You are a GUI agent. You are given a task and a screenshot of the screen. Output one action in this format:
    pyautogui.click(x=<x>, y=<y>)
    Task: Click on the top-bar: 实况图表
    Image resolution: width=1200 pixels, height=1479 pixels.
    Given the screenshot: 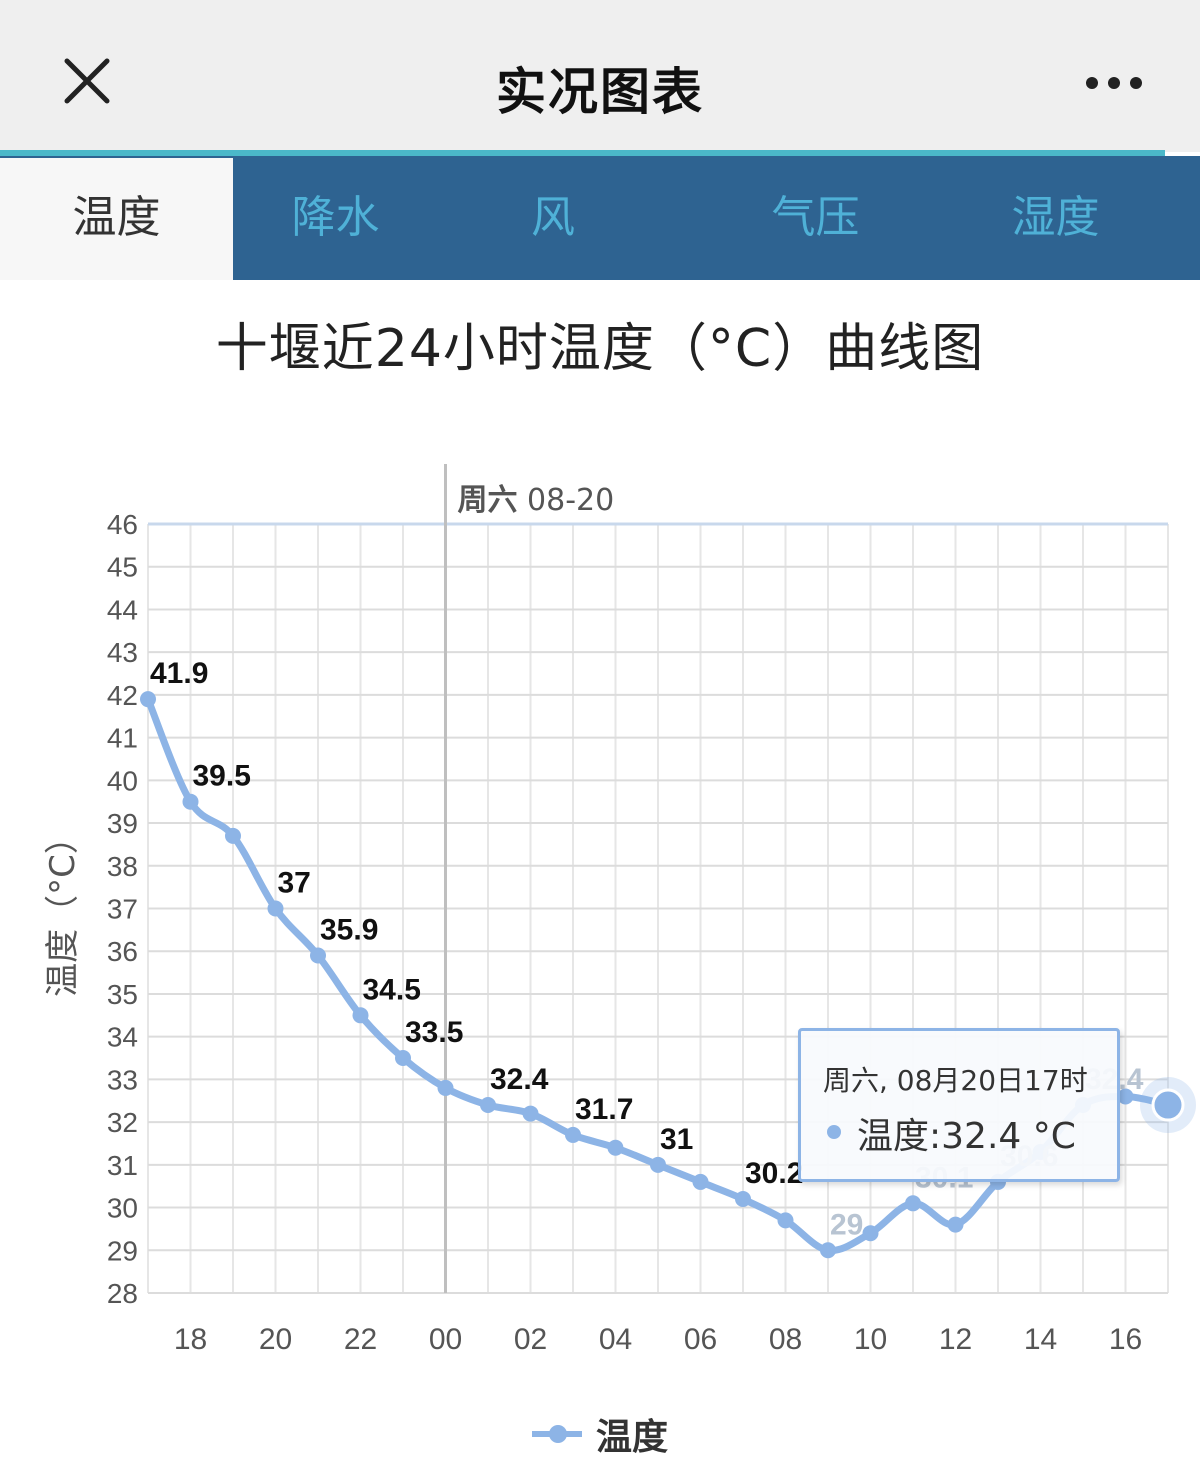 What is the action you would take?
    pyautogui.click(x=600, y=76)
    